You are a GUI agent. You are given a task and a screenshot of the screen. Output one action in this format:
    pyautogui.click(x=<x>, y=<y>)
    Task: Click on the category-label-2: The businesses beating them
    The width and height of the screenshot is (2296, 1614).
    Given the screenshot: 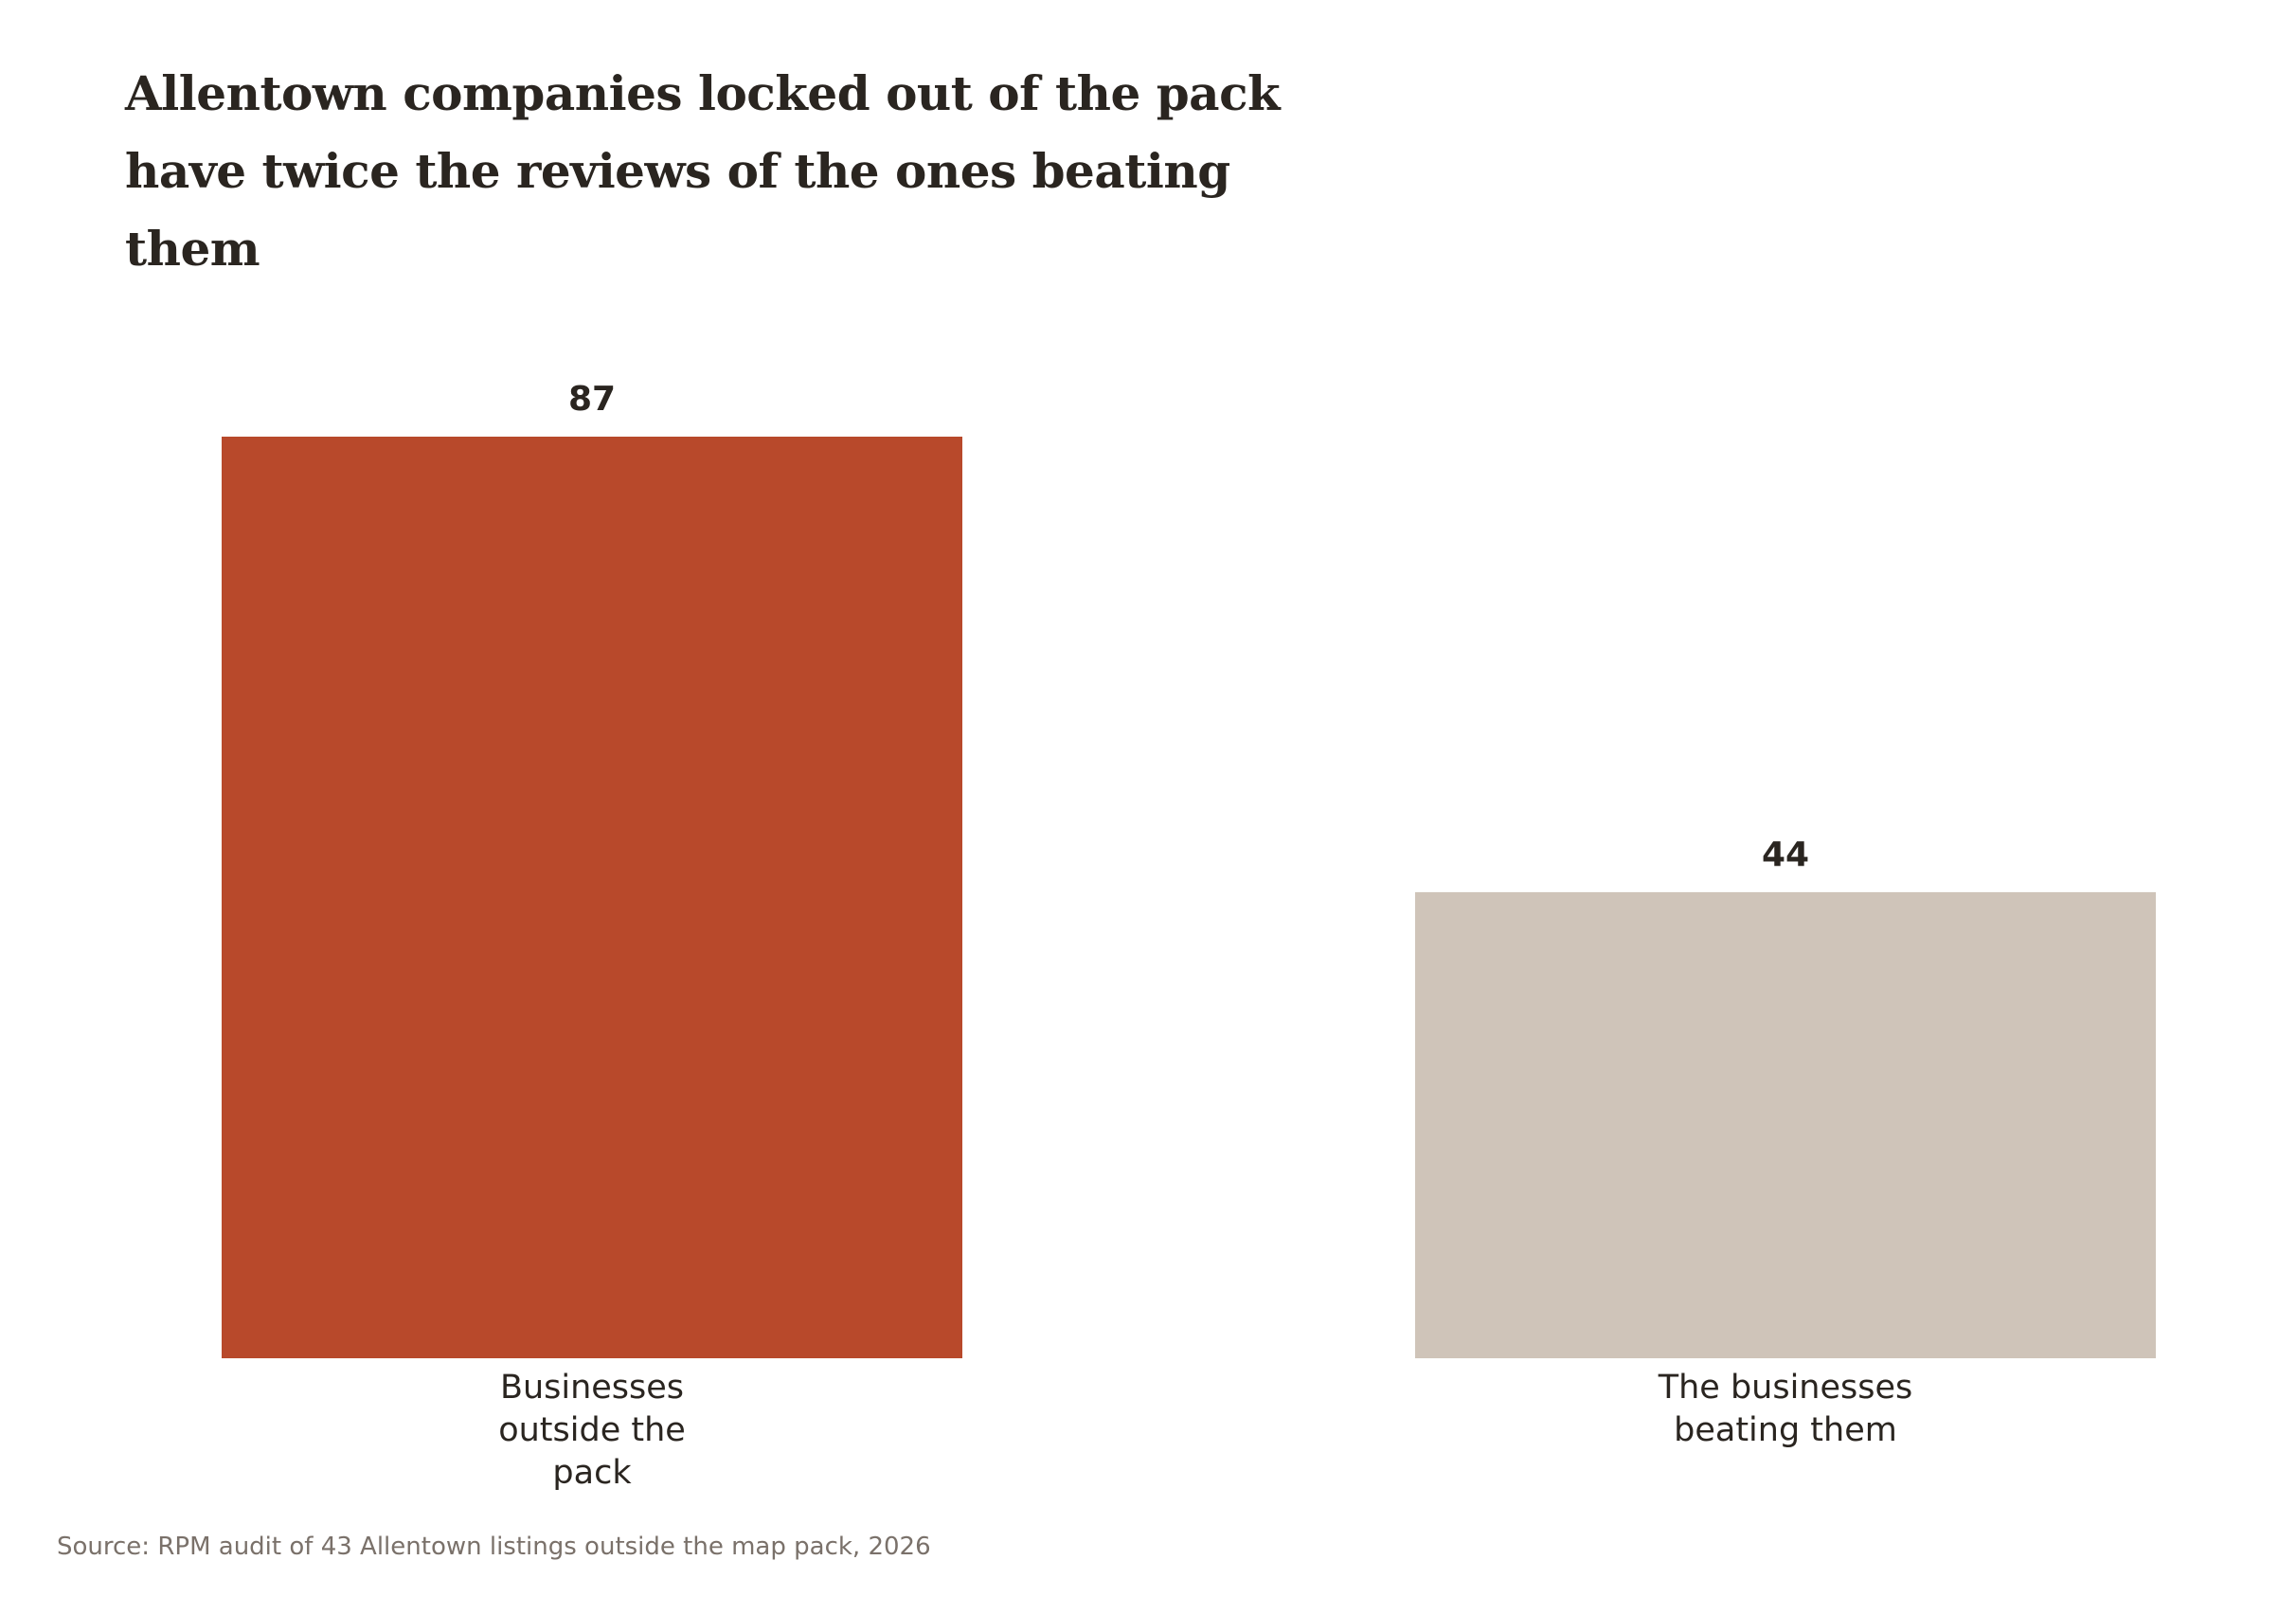 What is the action you would take?
    pyautogui.click(x=1785, y=1409)
    